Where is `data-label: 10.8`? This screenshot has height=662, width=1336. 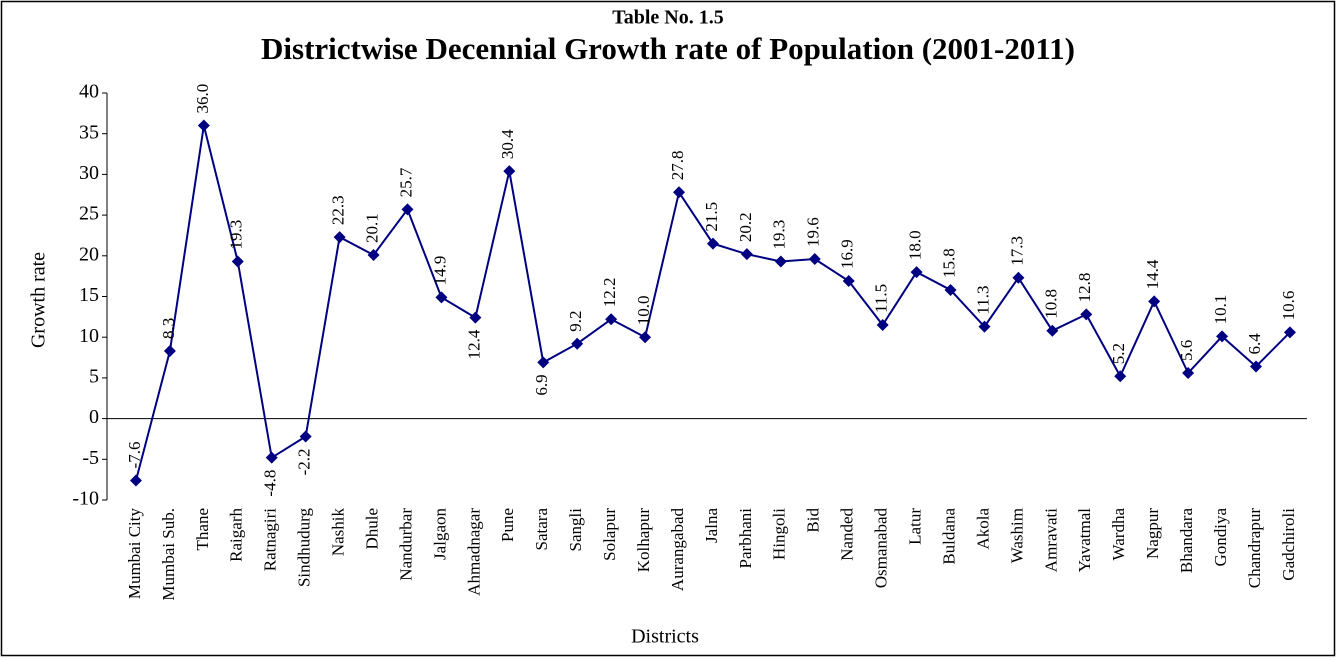 data-label: 10.8 is located at coordinates (1050, 304).